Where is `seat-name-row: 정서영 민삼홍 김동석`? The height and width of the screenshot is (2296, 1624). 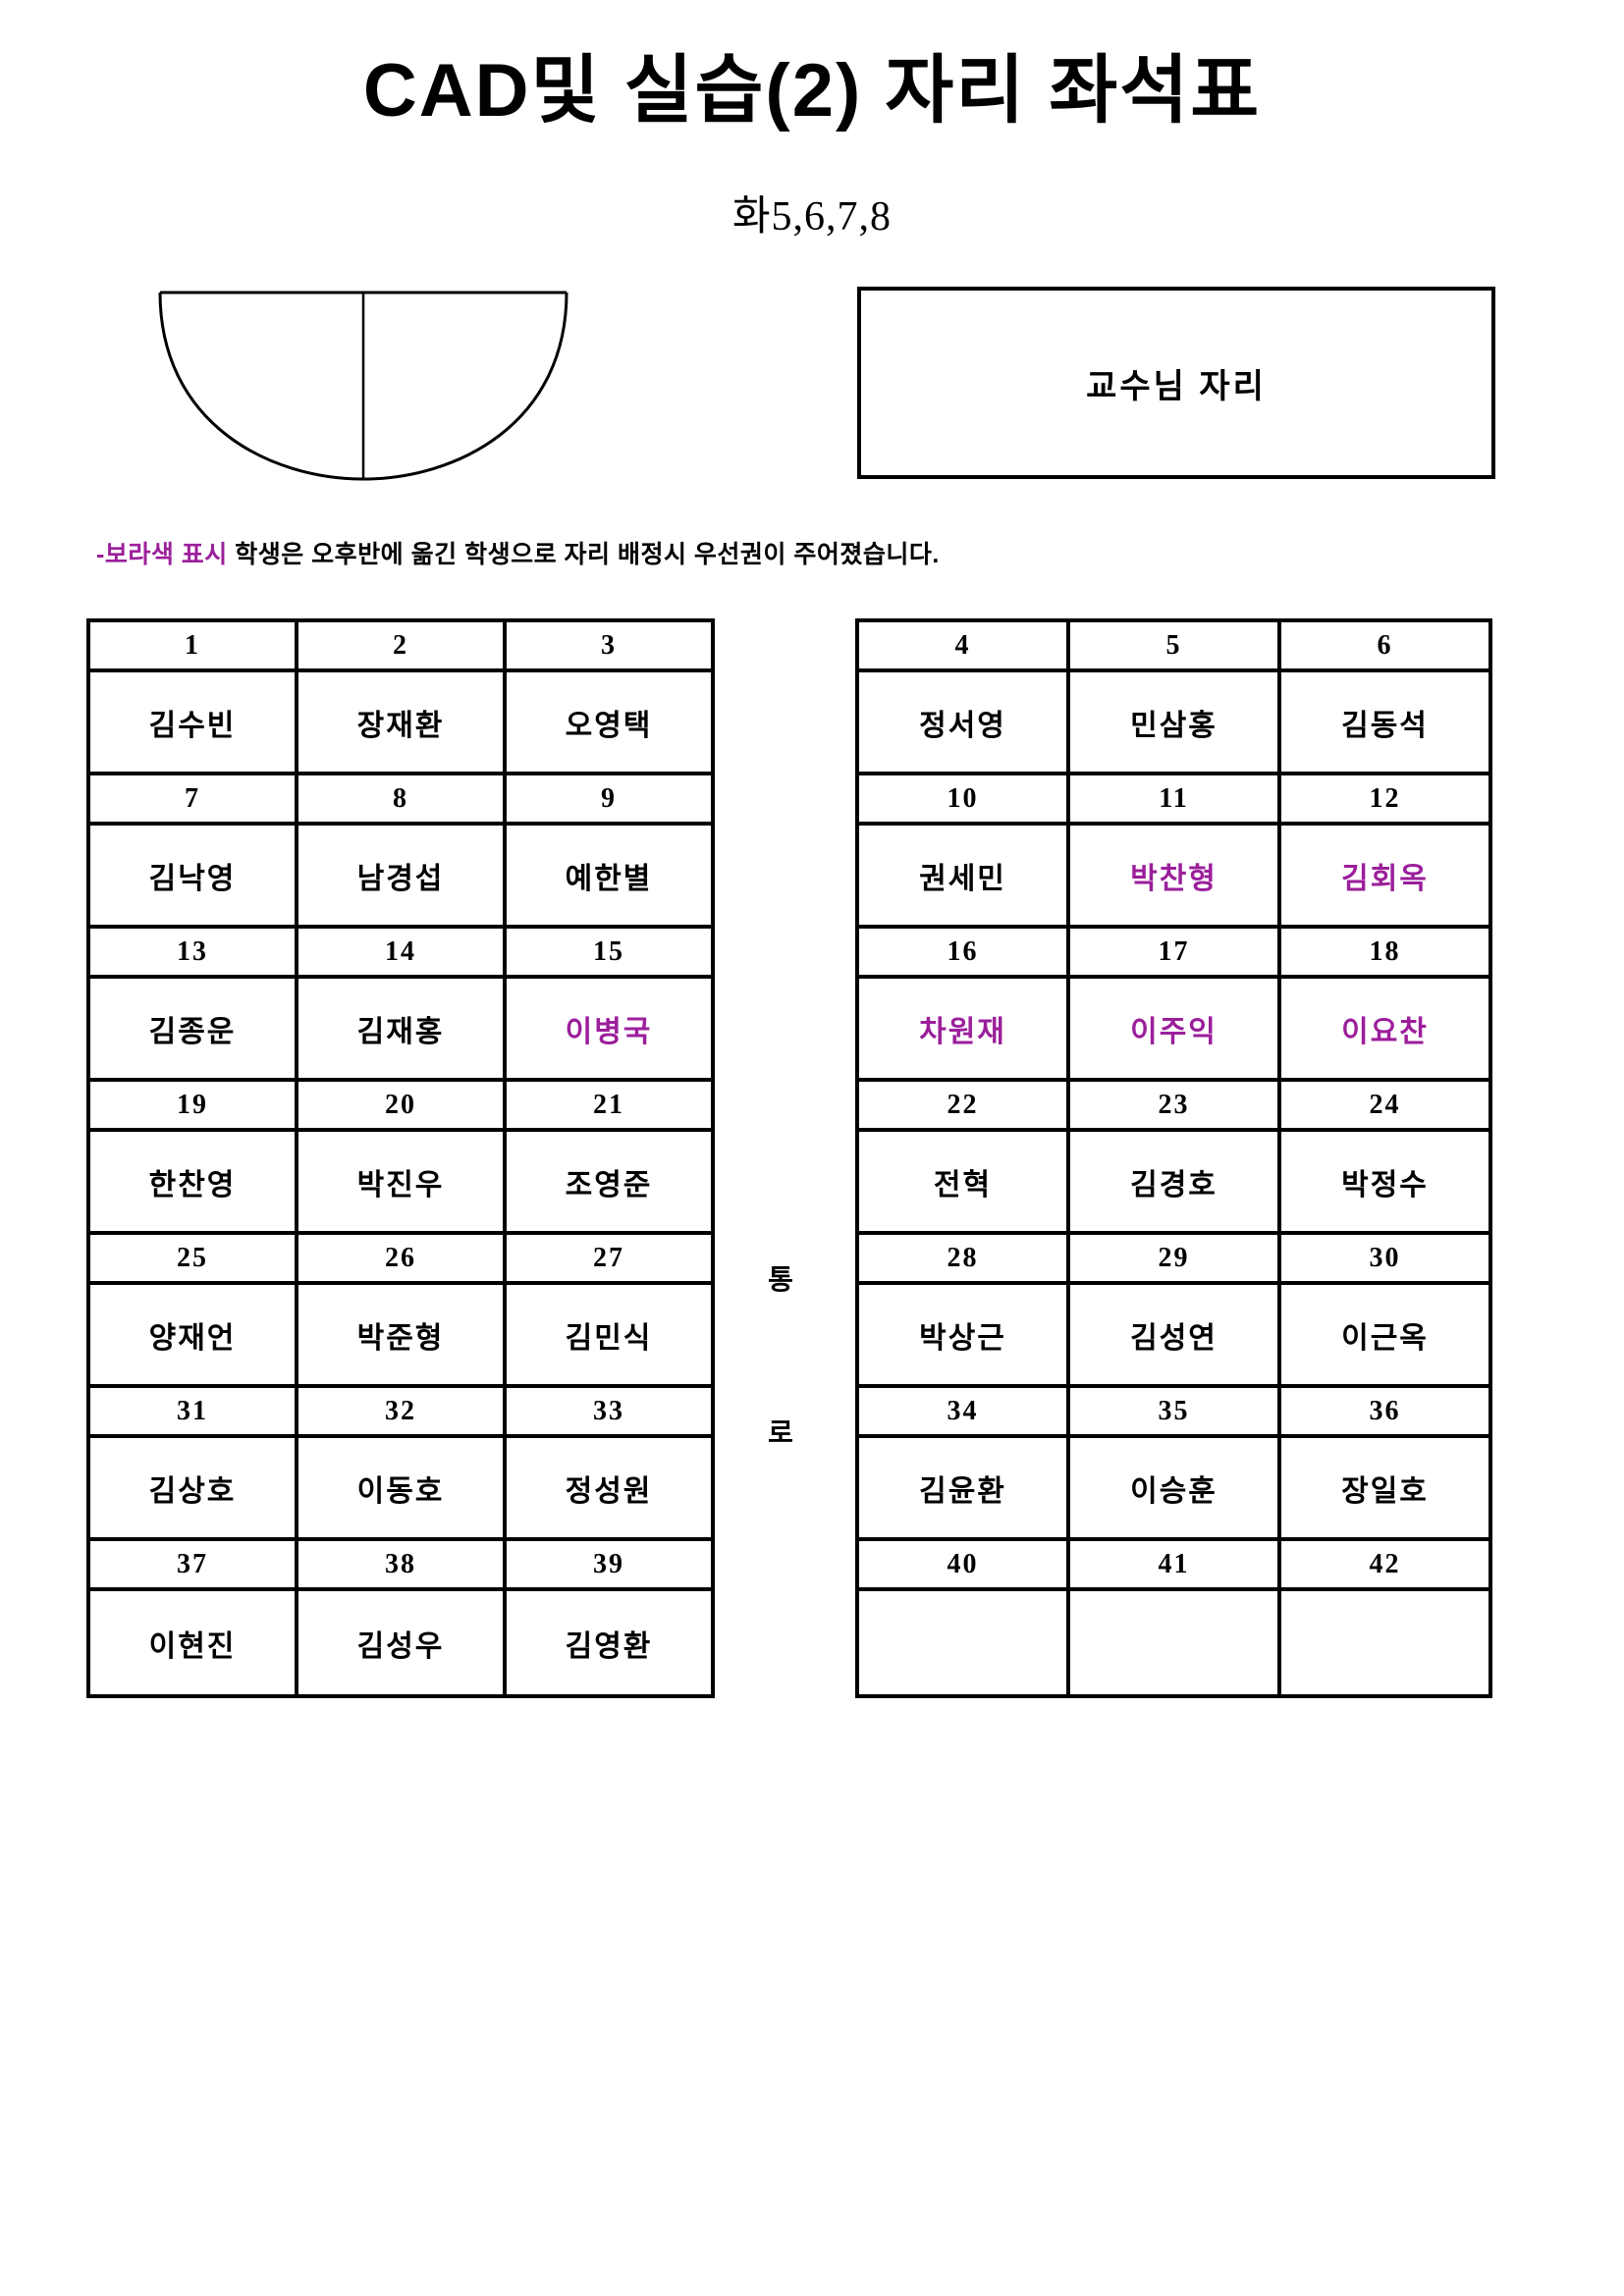
seat-name-row: 정서영 민삼홍 김동석 is located at coordinates (1174, 724).